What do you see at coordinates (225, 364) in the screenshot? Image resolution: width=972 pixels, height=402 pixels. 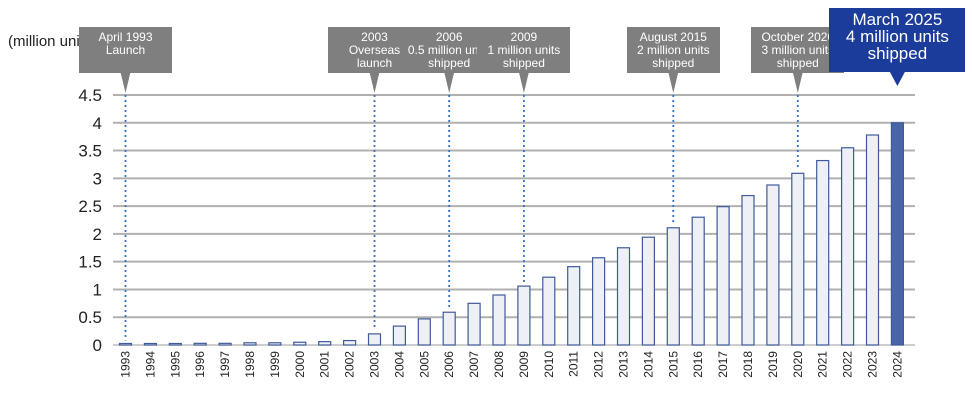 I see `x-tick-label: 1997` at bounding box center [225, 364].